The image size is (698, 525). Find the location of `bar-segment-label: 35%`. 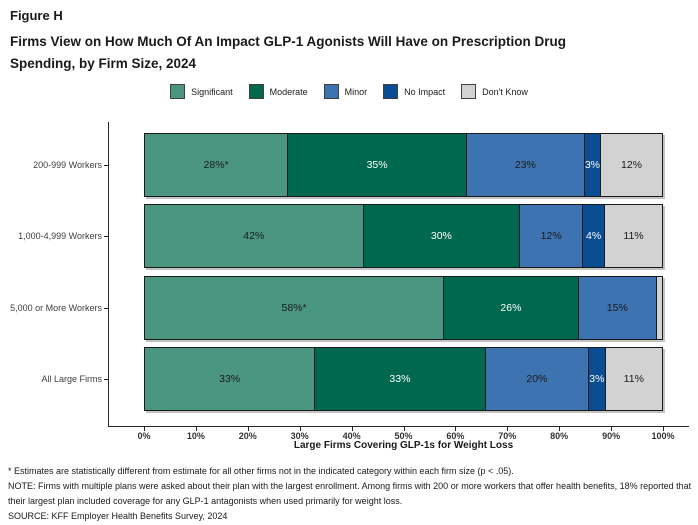

bar-segment-label: 35% is located at coordinates (377, 165).